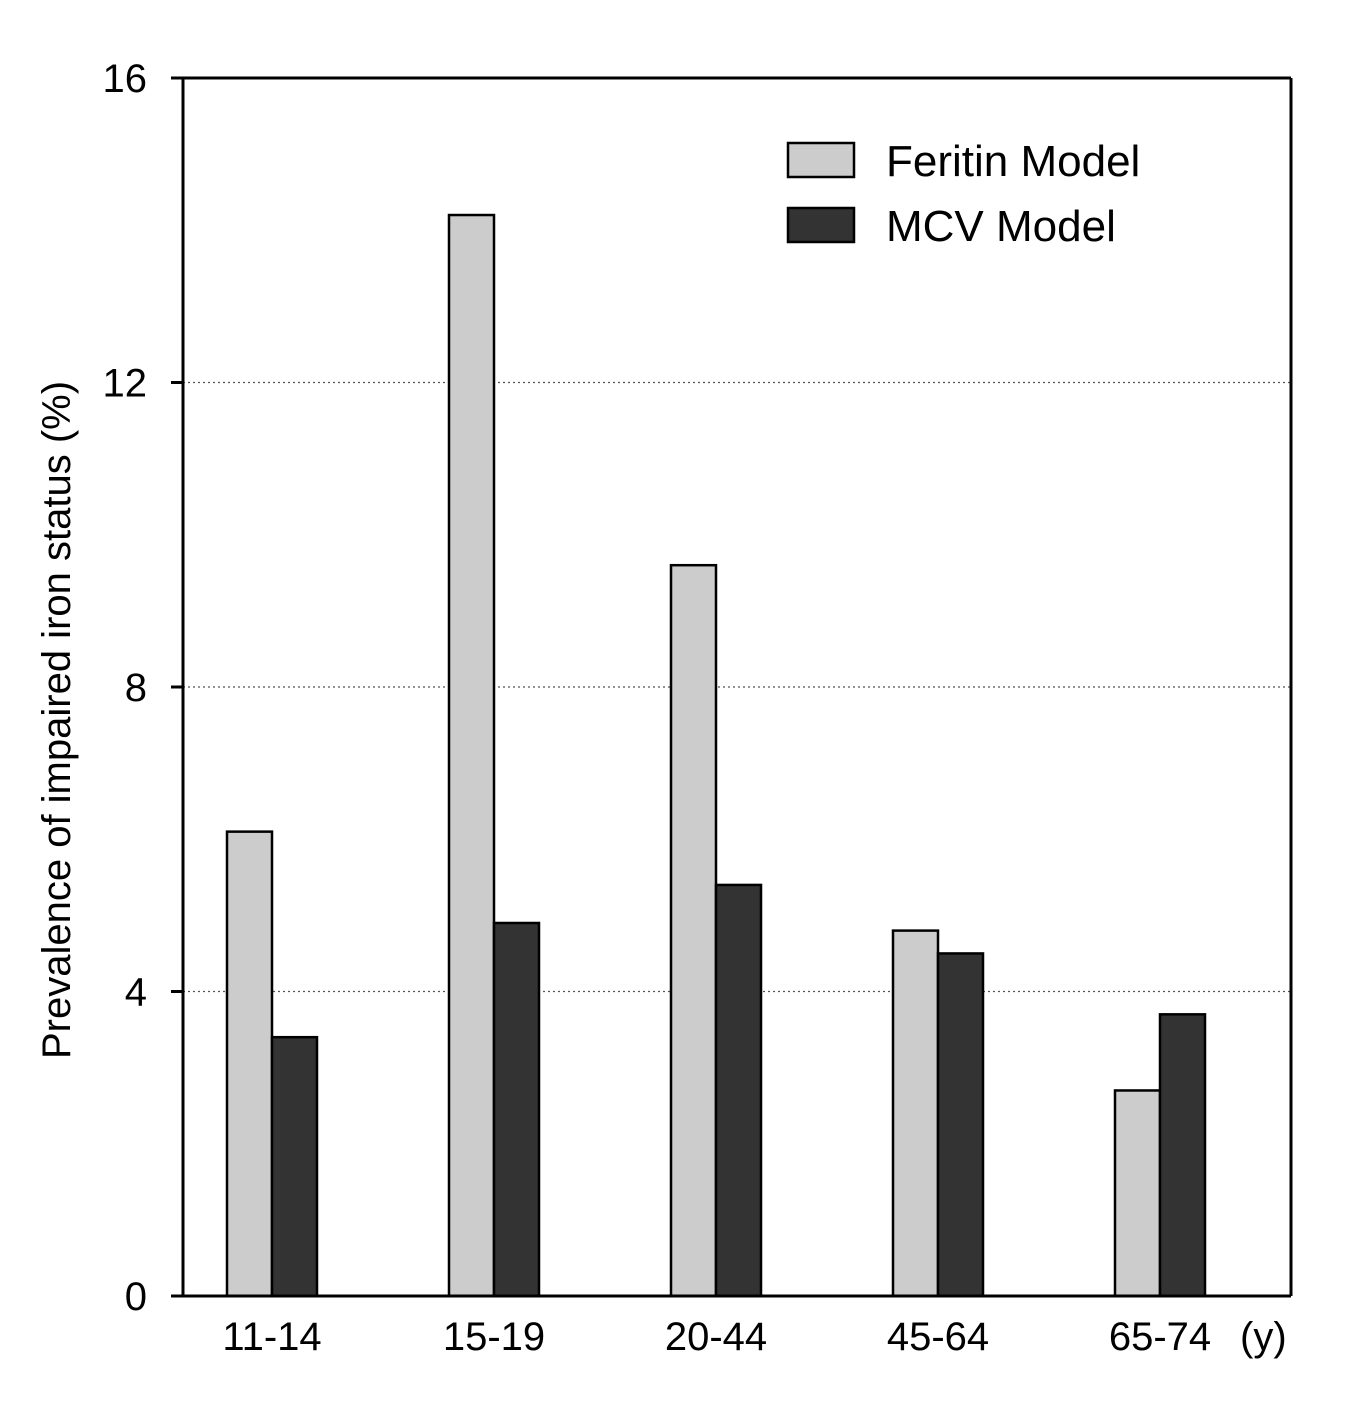 This screenshot has height=1416, width=1352. Describe the element at coordinates (1013, 161) in the screenshot. I see `legend-label: Feritin Model` at that location.